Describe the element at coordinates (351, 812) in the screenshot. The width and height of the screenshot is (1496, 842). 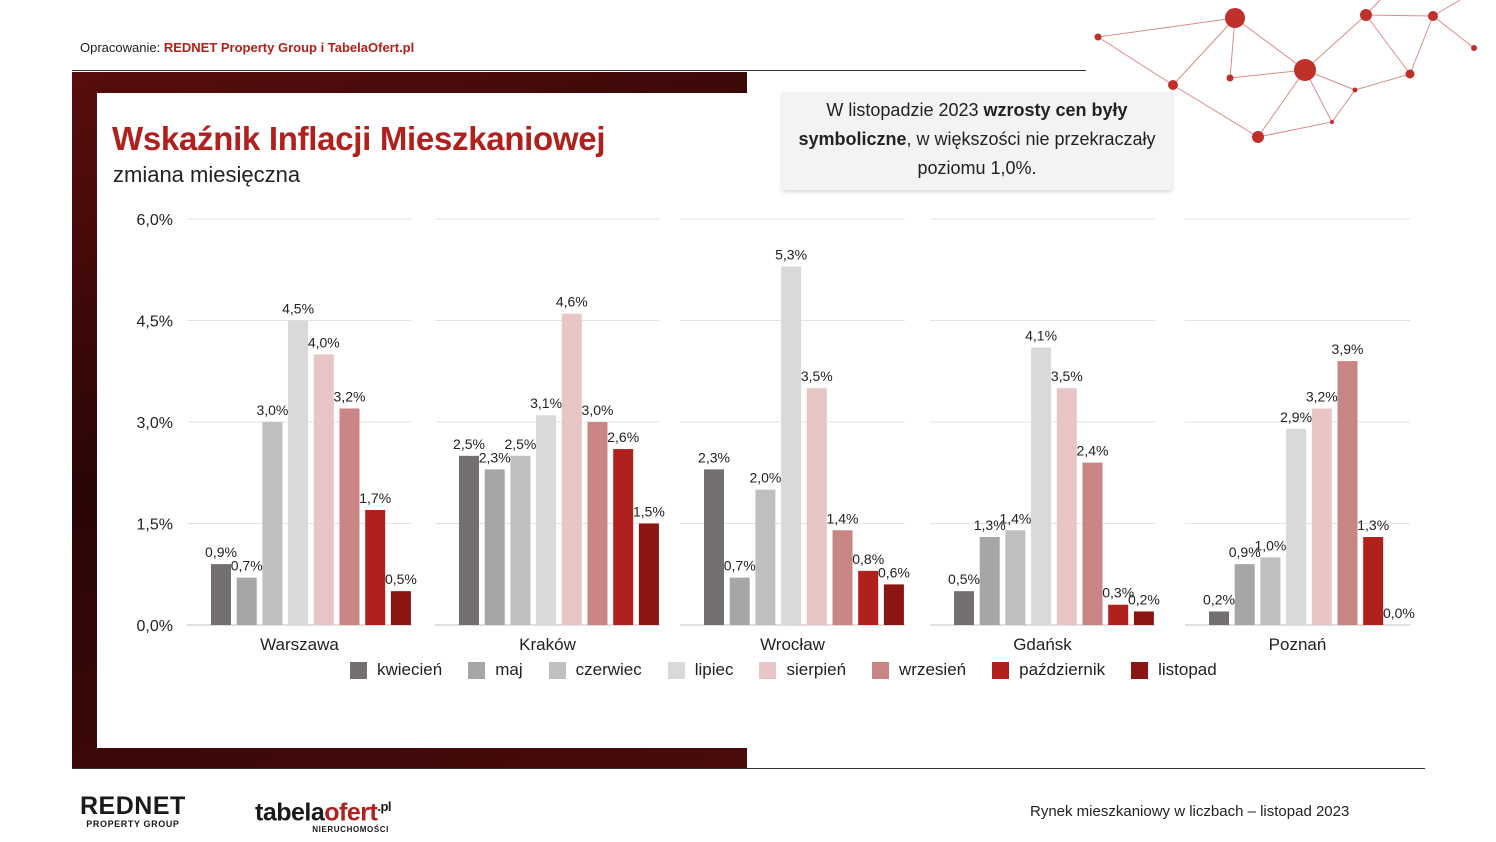
I see `tabela-logo-b: ofert` at that location.